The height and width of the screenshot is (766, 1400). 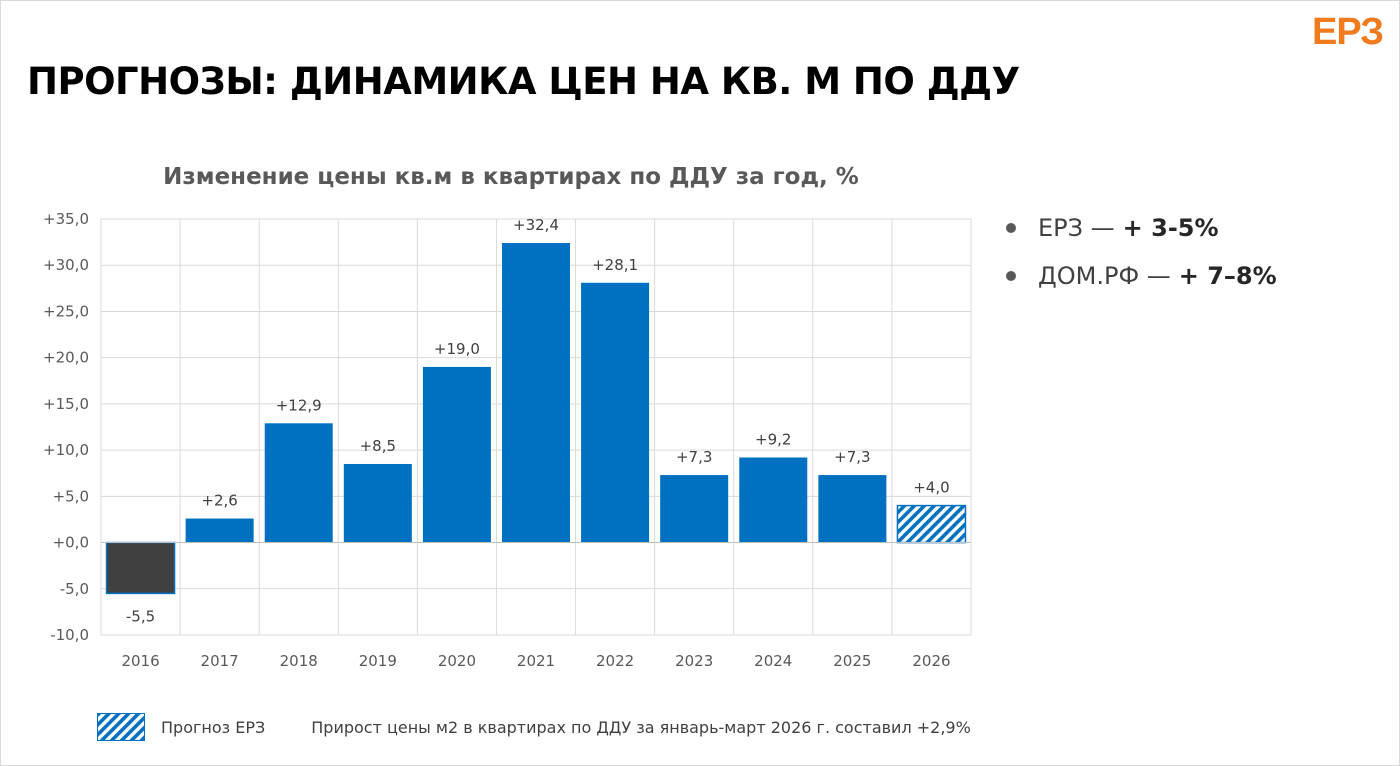 What do you see at coordinates (1104, 276) in the screenshot?
I see `forecast-source: ДОМ.РФ —` at bounding box center [1104, 276].